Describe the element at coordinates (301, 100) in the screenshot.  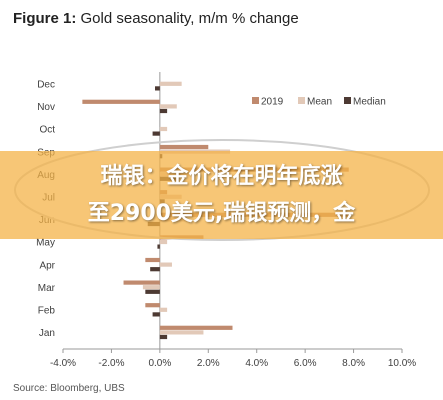
I see `legend-swatch-mean` at that location.